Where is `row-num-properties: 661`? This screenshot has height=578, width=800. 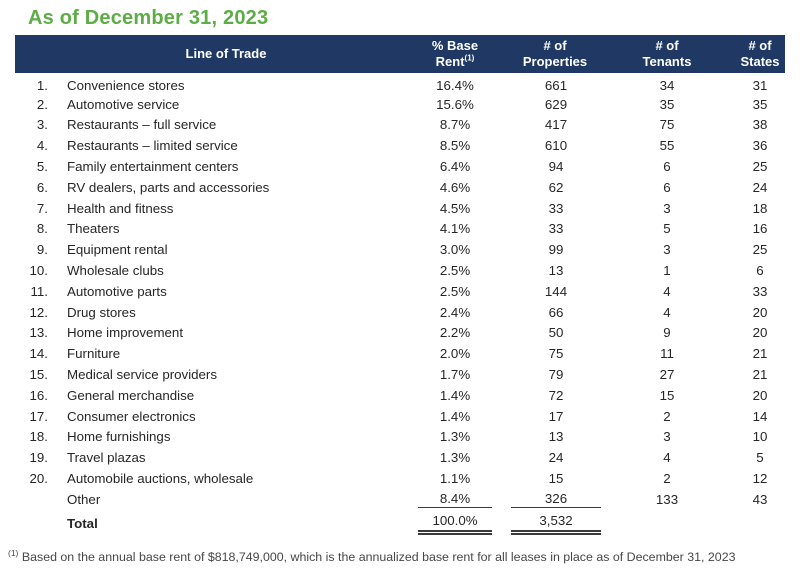
row-num-properties: 661 is located at coordinates (556, 86).